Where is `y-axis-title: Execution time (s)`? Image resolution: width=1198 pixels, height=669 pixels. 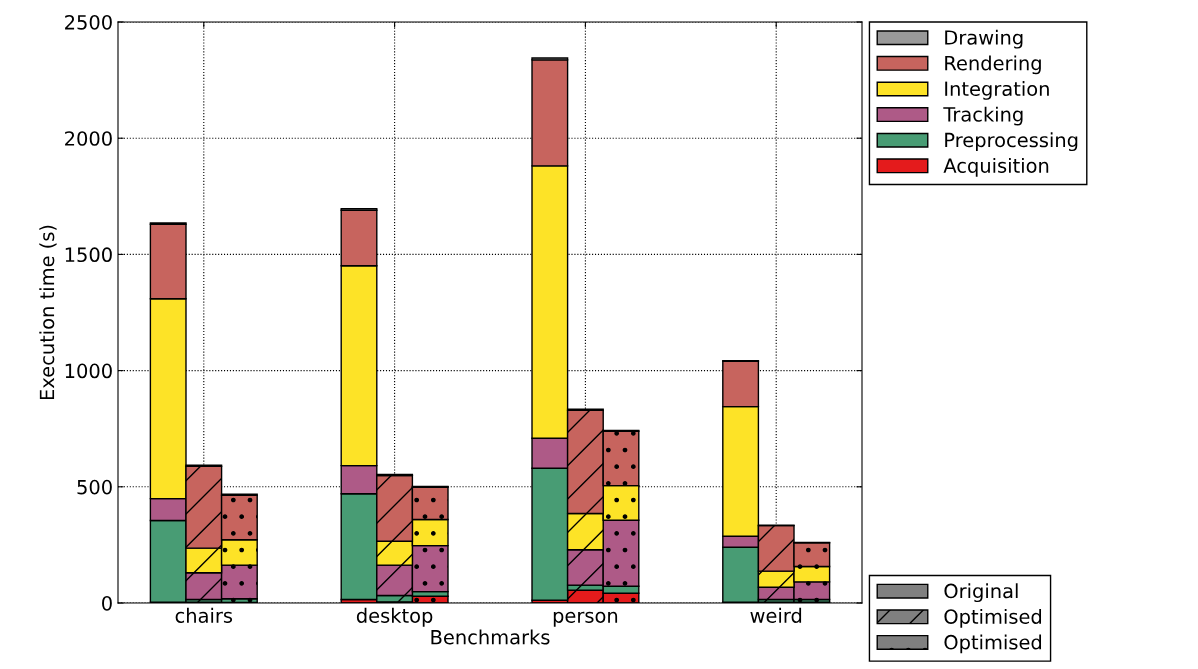
y-axis-title: Execution time (s) is located at coordinates (48, 312).